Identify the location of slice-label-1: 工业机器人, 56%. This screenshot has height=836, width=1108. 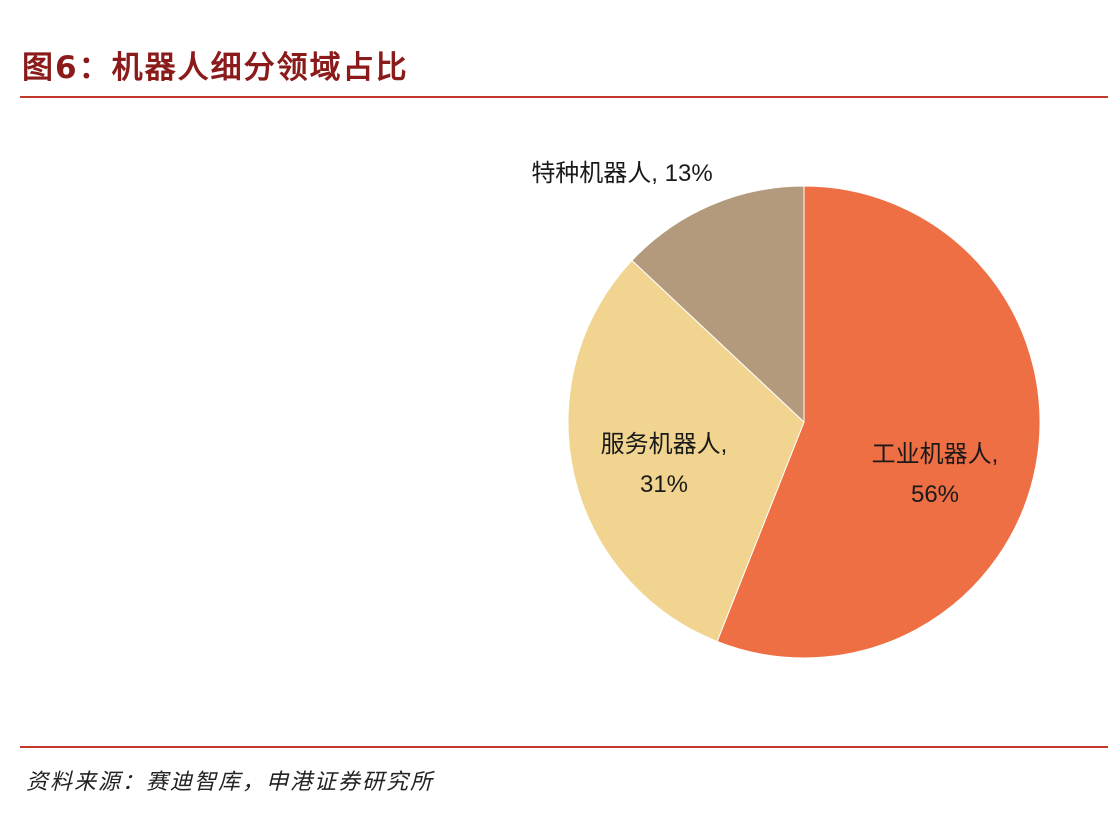
(935, 474).